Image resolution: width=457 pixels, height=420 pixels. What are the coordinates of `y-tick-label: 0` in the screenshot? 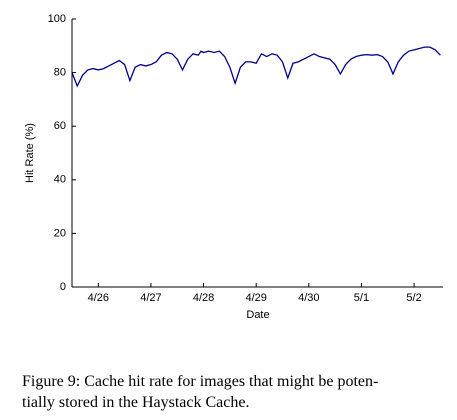 It's located at (63, 287).